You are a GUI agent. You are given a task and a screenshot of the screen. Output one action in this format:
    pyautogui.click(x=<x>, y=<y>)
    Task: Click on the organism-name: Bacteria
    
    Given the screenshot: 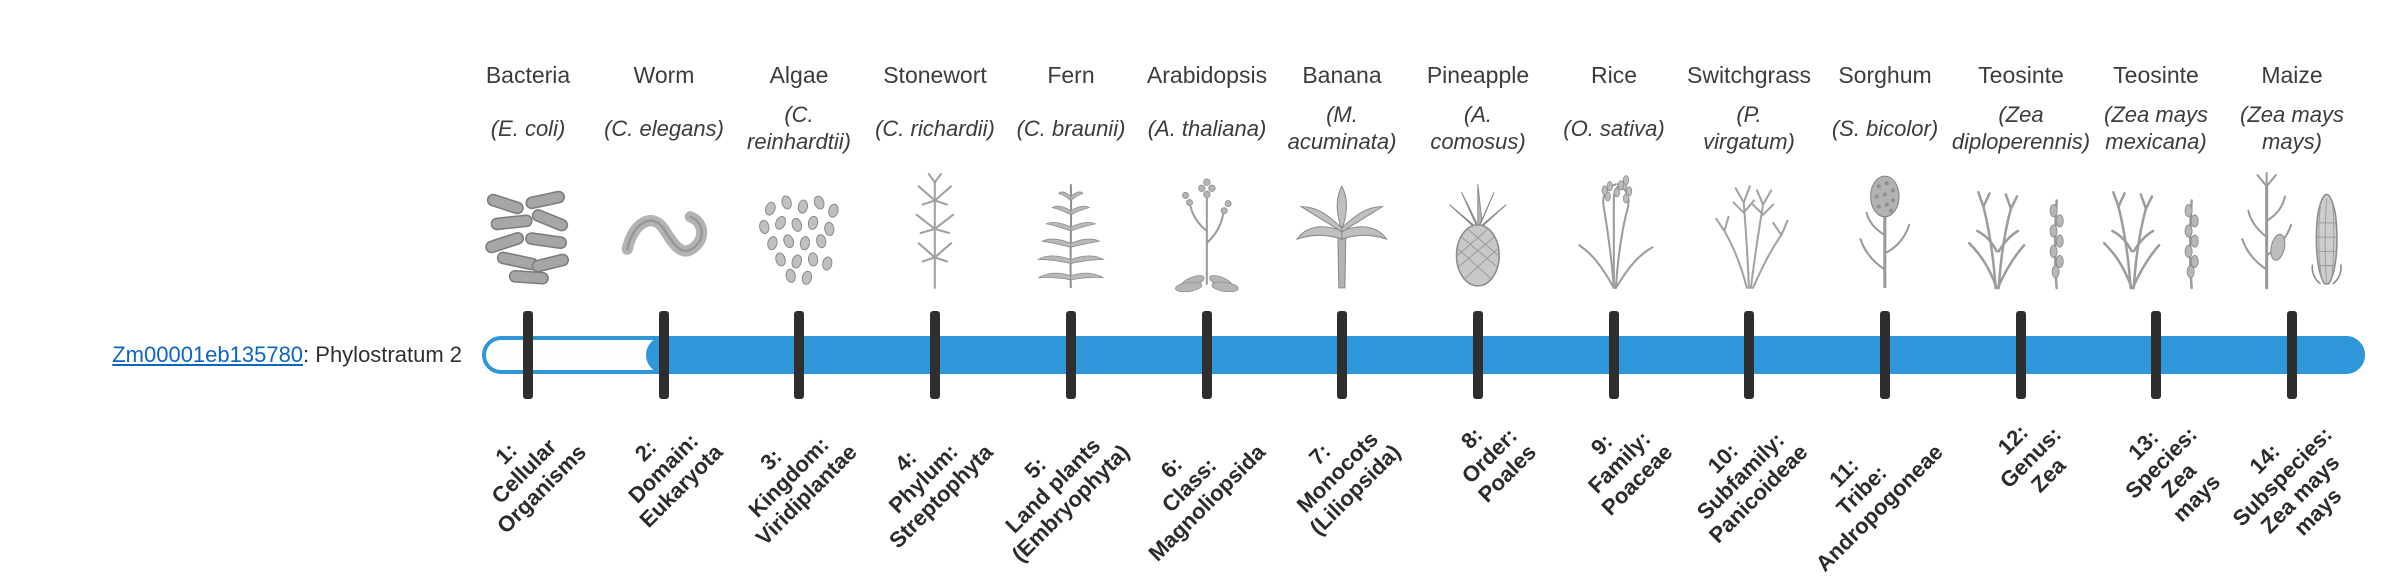 What is the action you would take?
    pyautogui.click(x=528, y=75)
    